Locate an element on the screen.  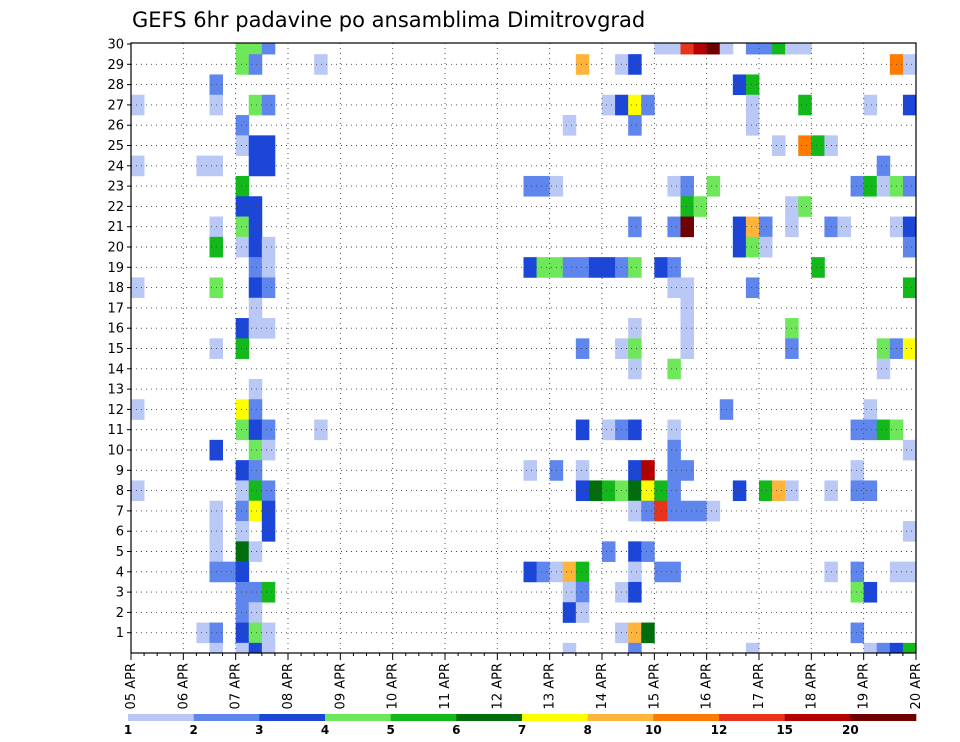
y-tick-label: 27 is located at coordinates (115, 105).